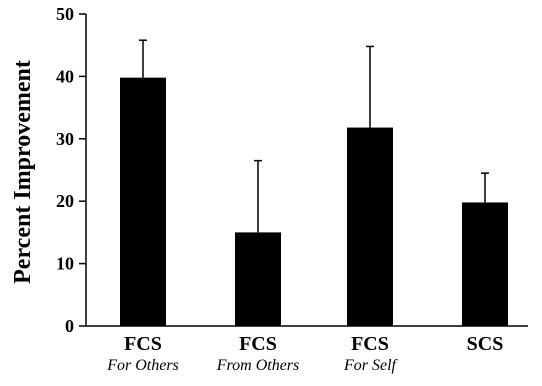 This screenshot has width=542, height=386. Describe the element at coordinates (65, 139) in the screenshot. I see `y-tick-label: 30` at that location.